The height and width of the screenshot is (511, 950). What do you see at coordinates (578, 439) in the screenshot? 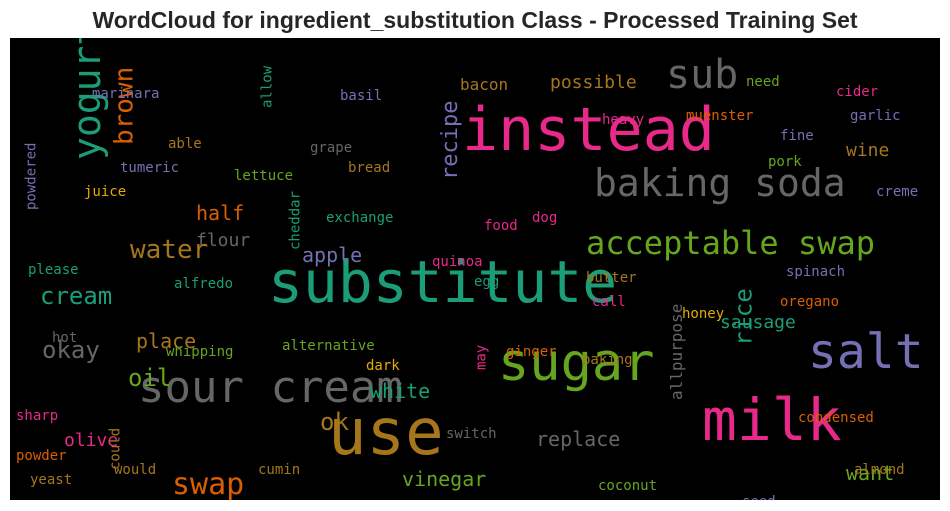
I see `word-replace: replace` at bounding box center [578, 439].